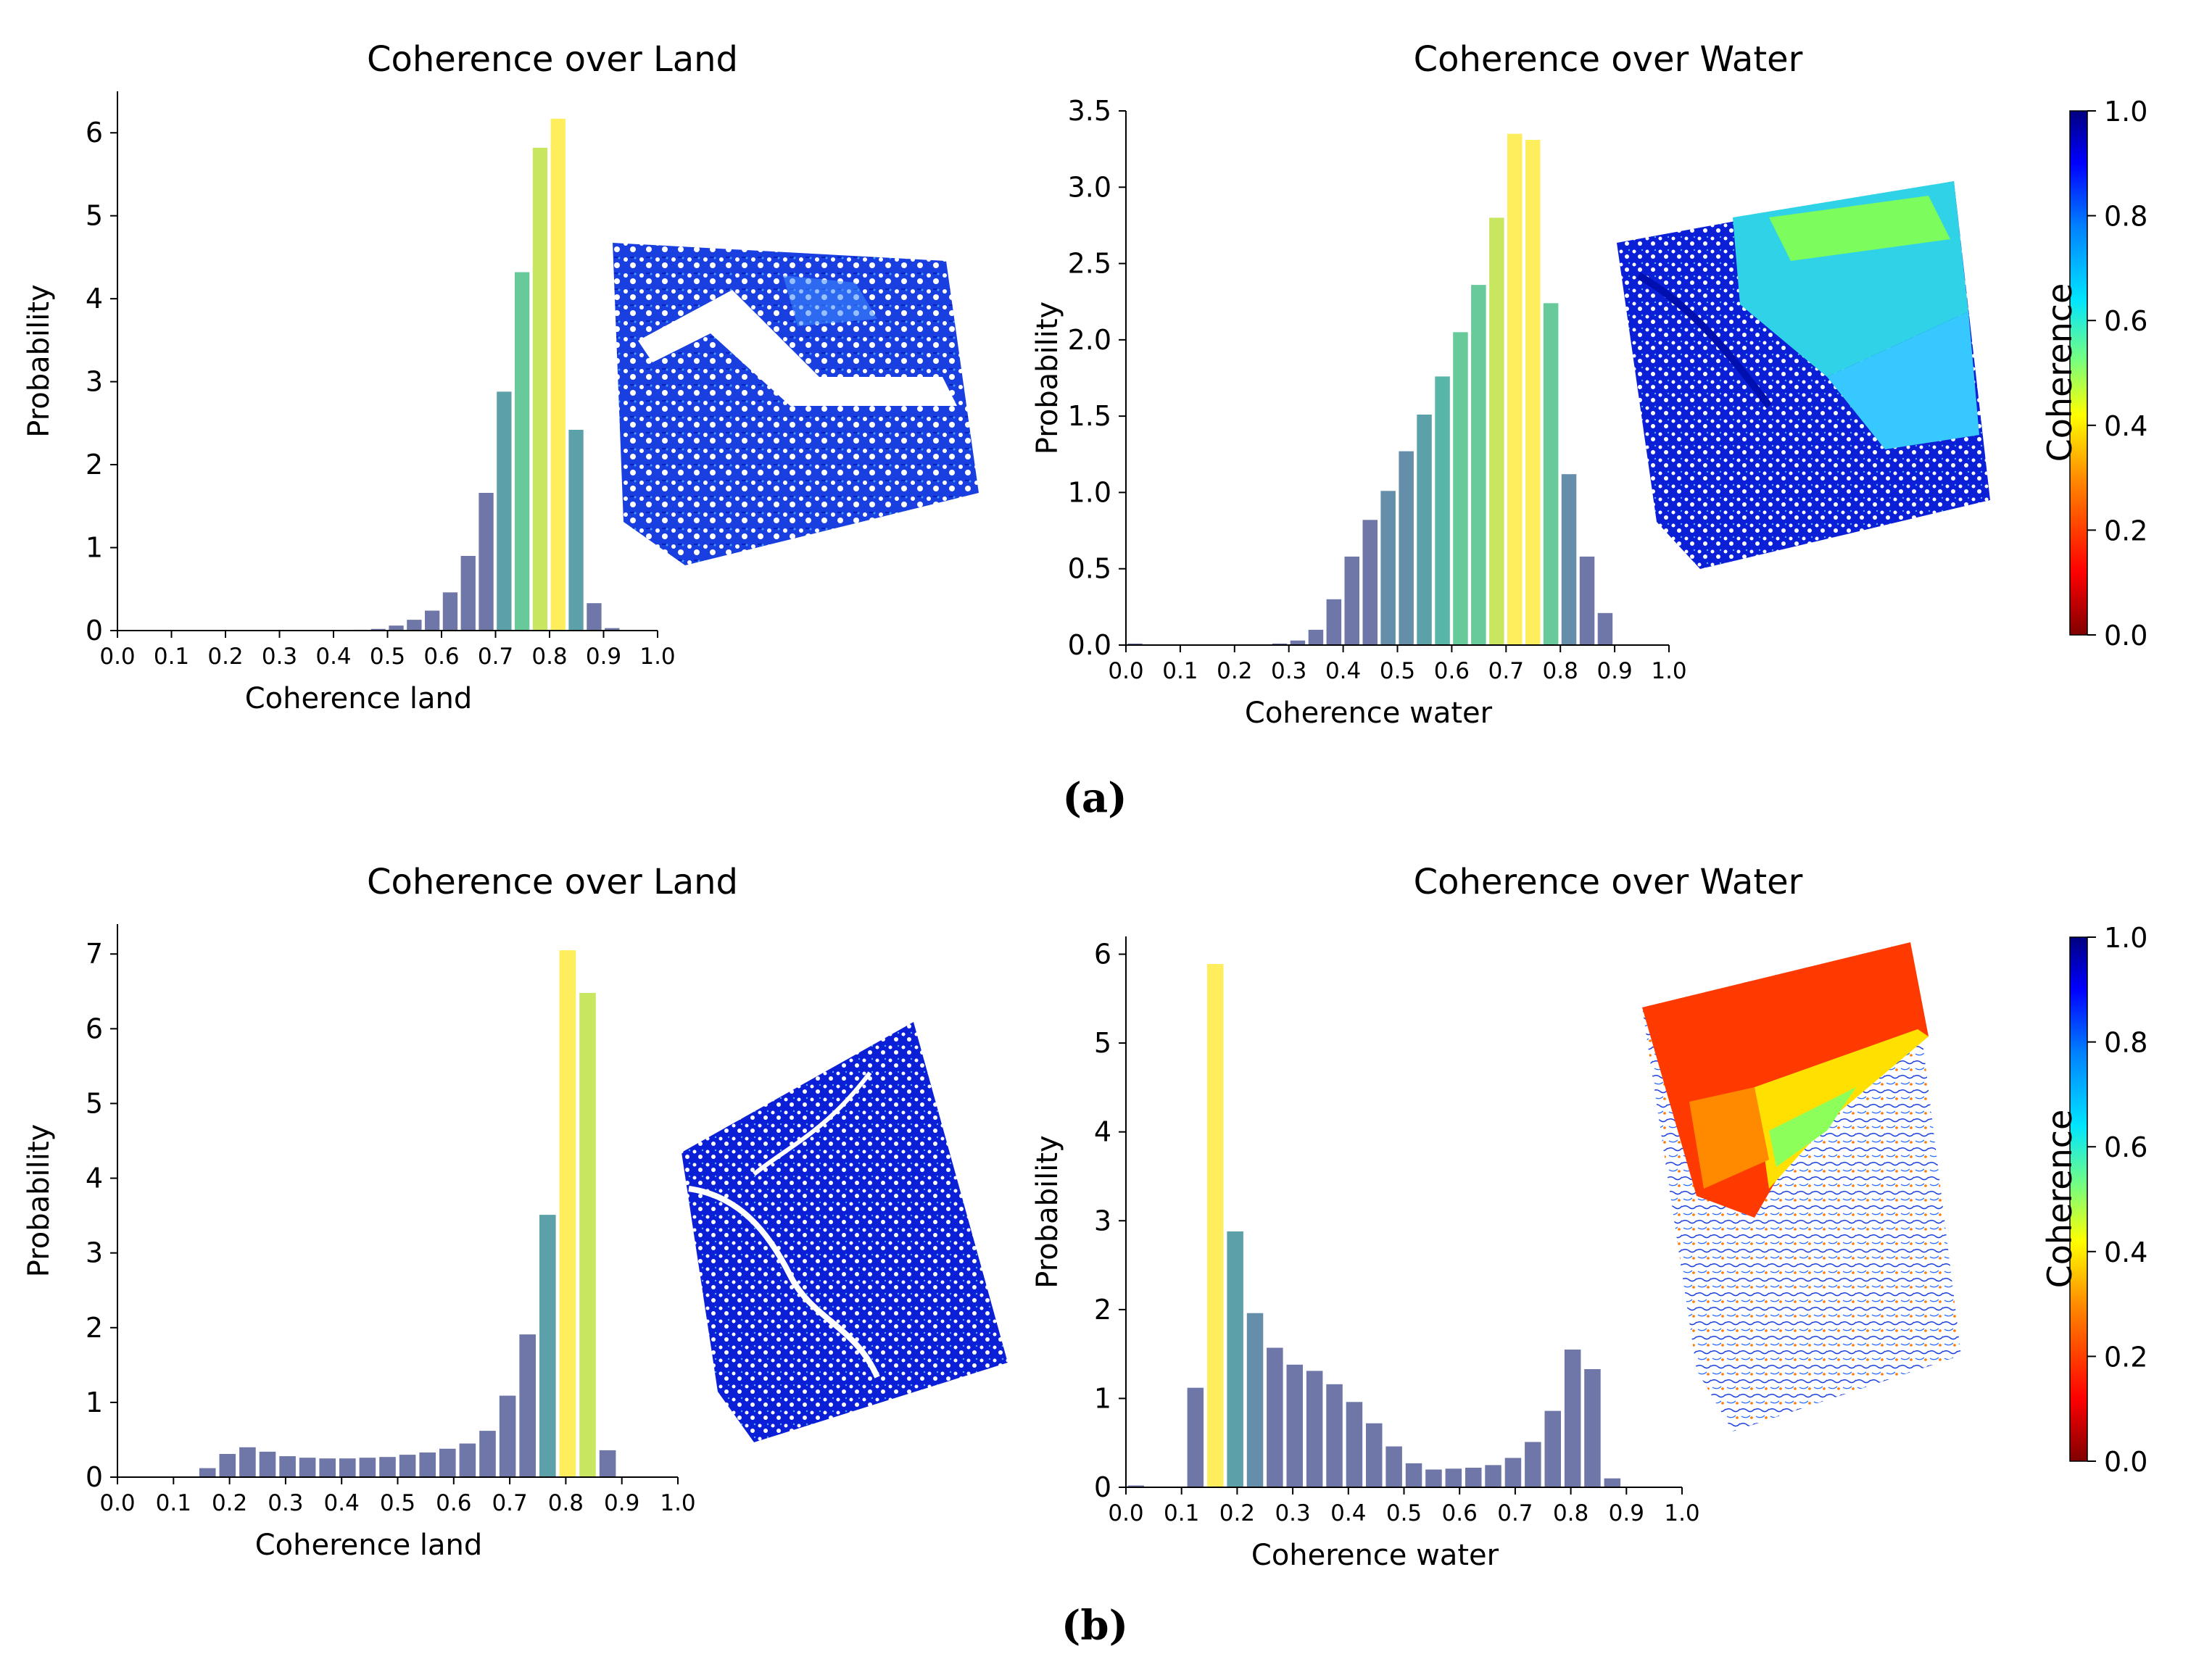 Image resolution: width=2212 pixels, height=1675 pixels. What do you see at coordinates (552, 882) in the screenshot?
I see `chart-title: Coherence over Land` at bounding box center [552, 882].